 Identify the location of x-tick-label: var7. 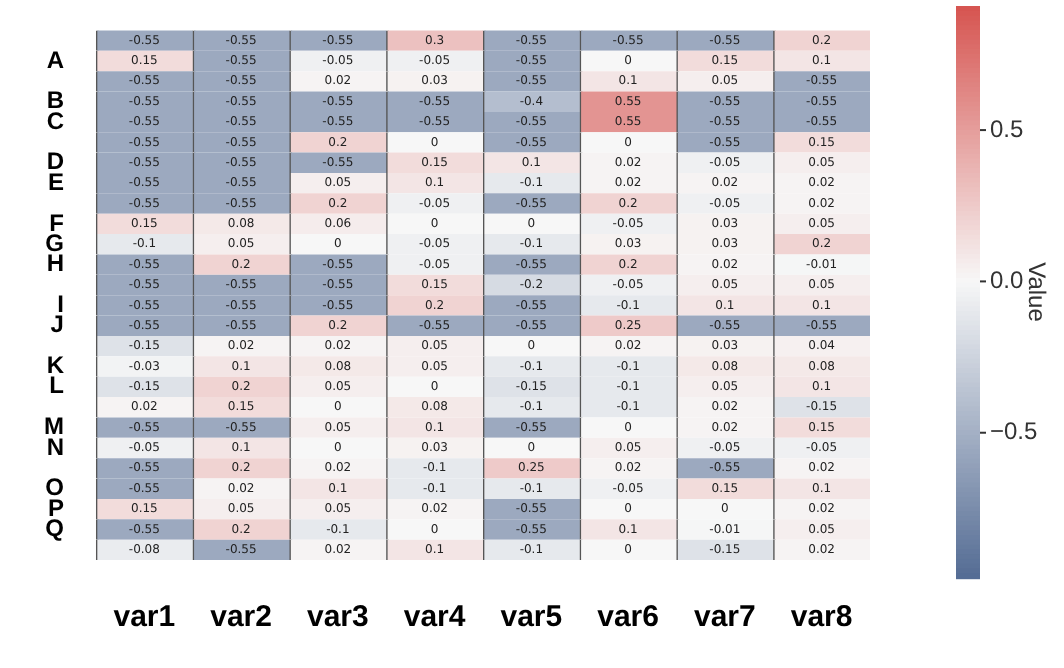
(725, 617).